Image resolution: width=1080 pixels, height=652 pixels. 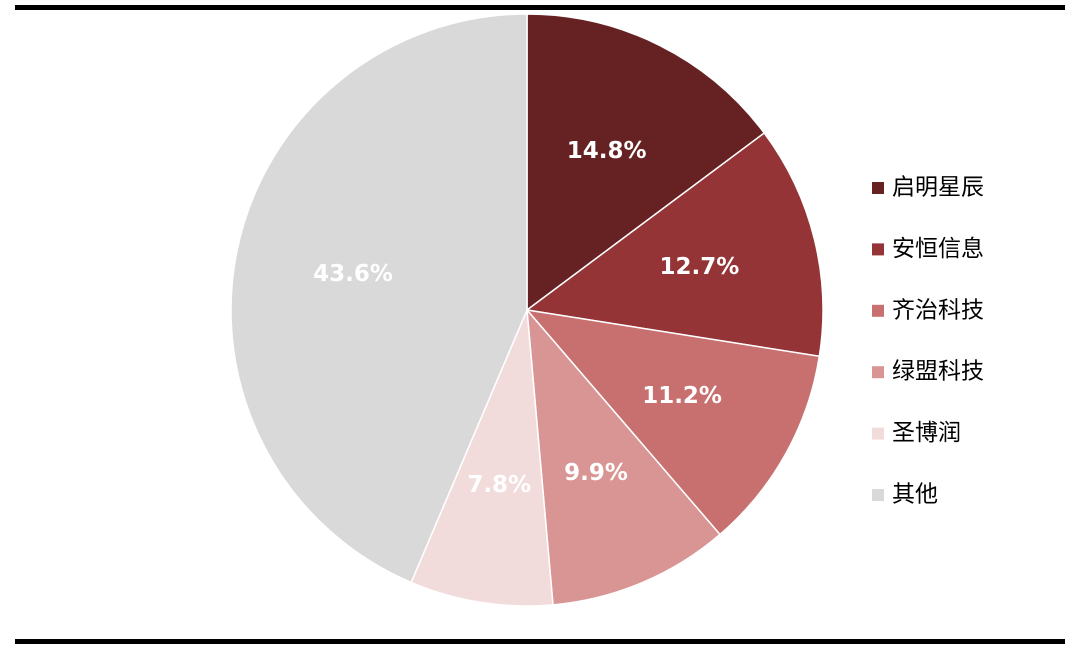 What do you see at coordinates (607, 151) in the screenshot?
I see `value-label: 14.8%` at bounding box center [607, 151].